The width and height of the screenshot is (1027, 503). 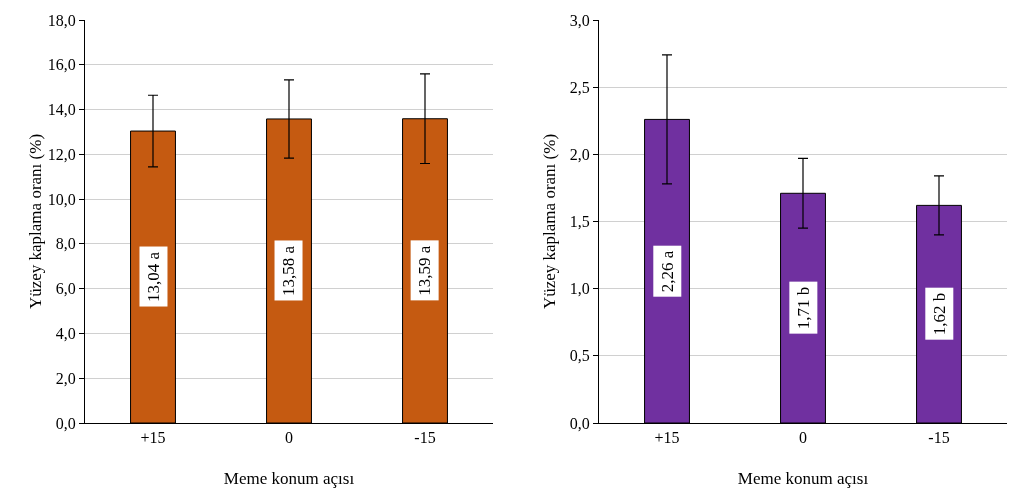 What do you see at coordinates (61, 20) in the screenshot?
I see `y-tick-label: 18,0` at bounding box center [61, 20].